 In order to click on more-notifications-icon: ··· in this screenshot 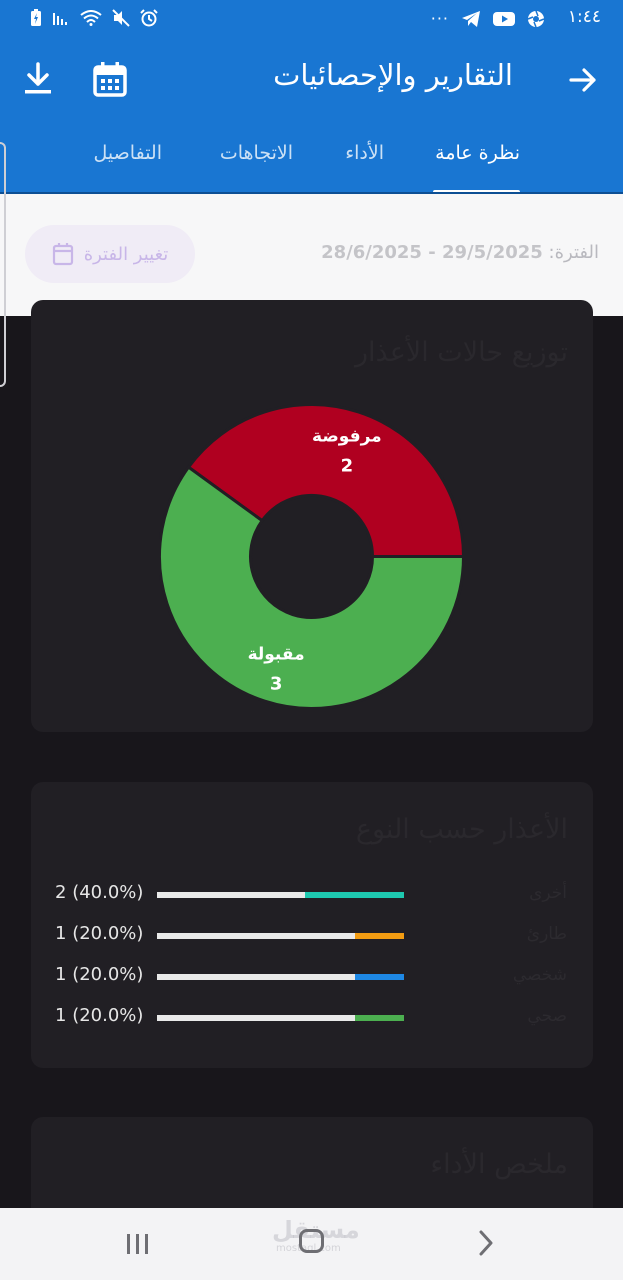, I will do `click(439, 18)`.